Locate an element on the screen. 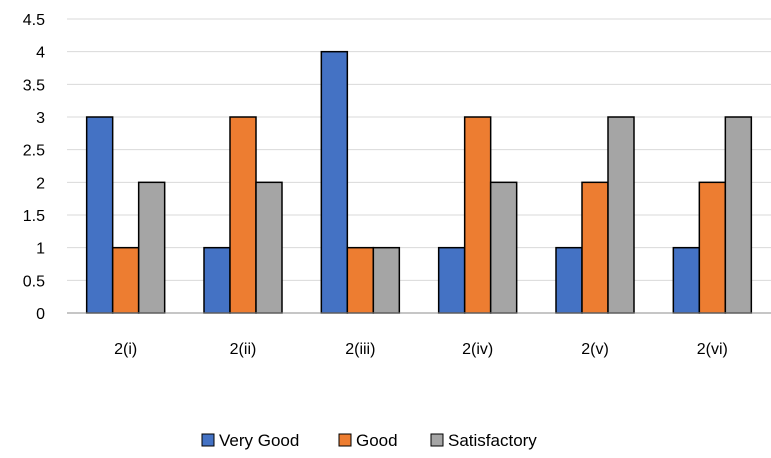  y-tick-label: 1.5 is located at coordinates (34, 216).